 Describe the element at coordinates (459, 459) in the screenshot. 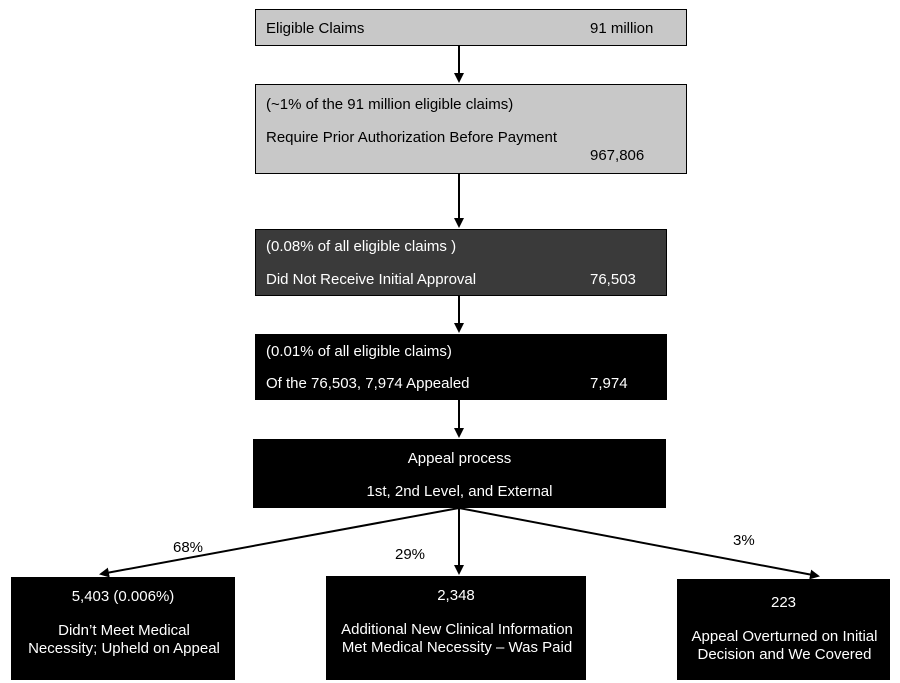

I see `appeal-process-title: Appeal process` at that location.